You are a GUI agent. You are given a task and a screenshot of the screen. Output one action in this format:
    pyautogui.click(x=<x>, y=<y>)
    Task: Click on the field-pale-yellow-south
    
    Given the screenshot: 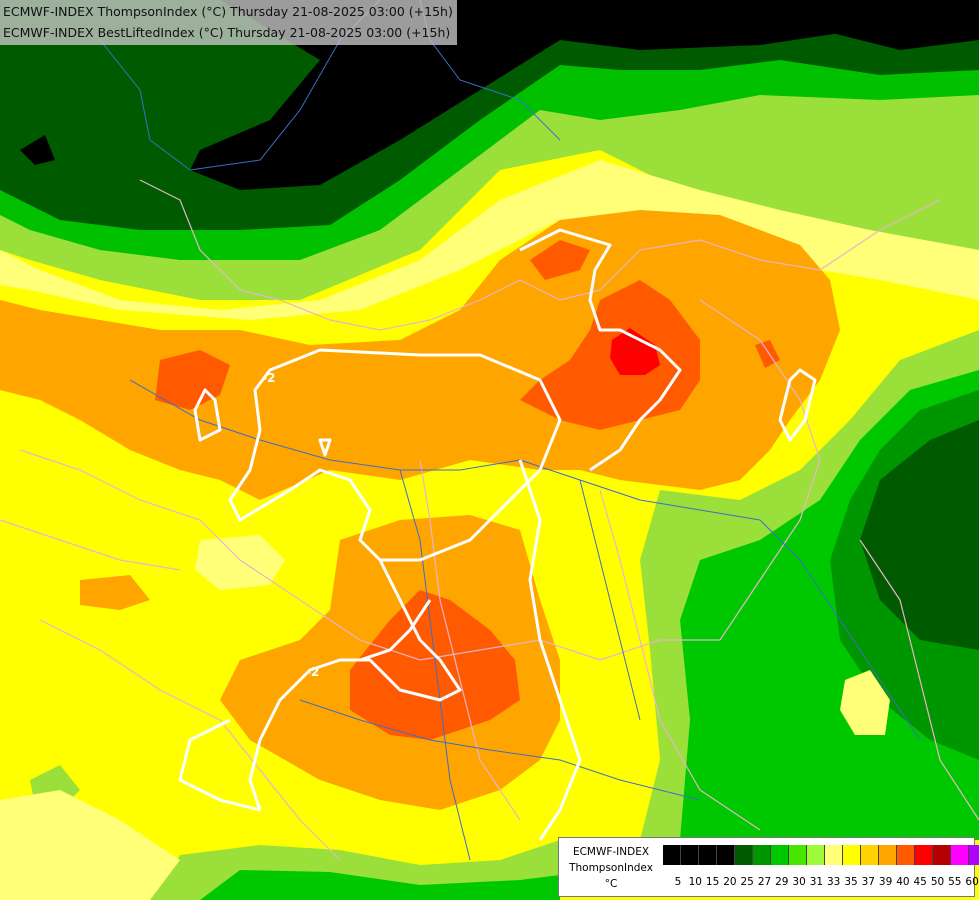 What is the action you would take?
    pyautogui.click(x=90, y=845)
    